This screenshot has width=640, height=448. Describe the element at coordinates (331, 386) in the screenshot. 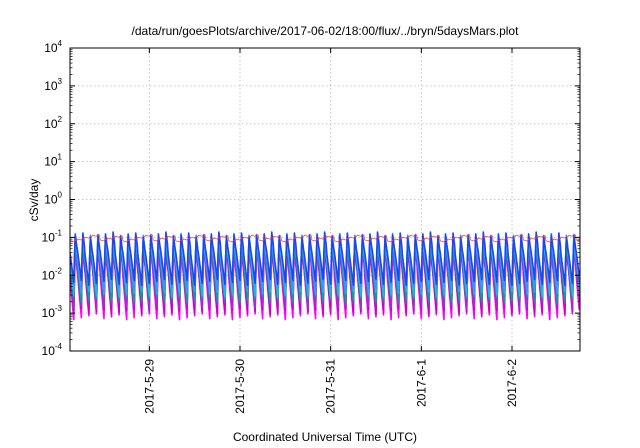

I see `x-tick-label: 2017-5-31` at that location.